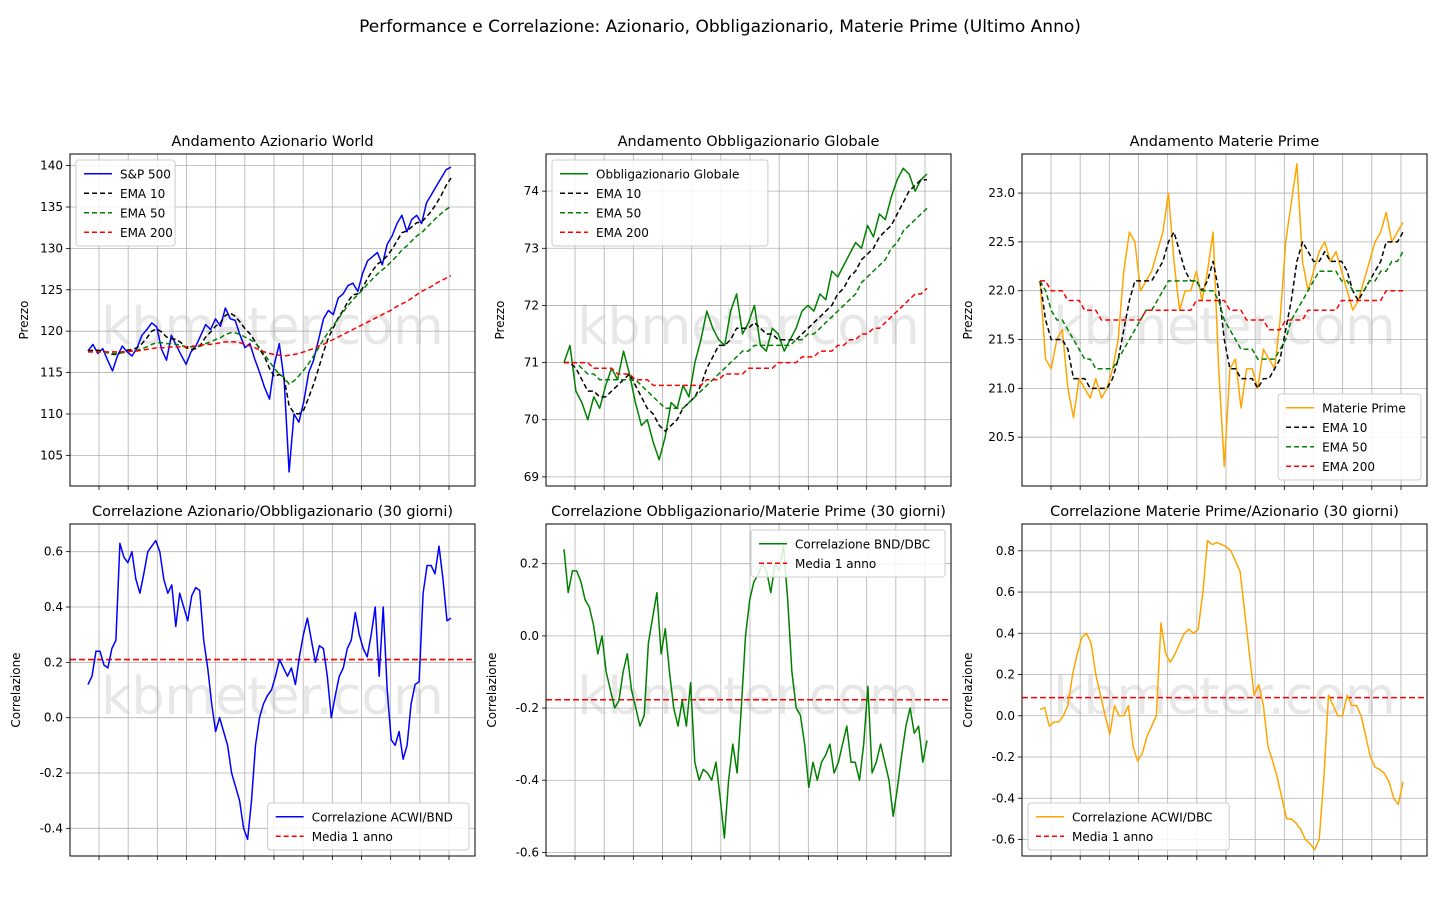 This screenshot has height=900, width=1440. Describe the element at coordinates (862, 544) in the screenshot. I see `legend-label: Correlazione BND/DBC` at that location.